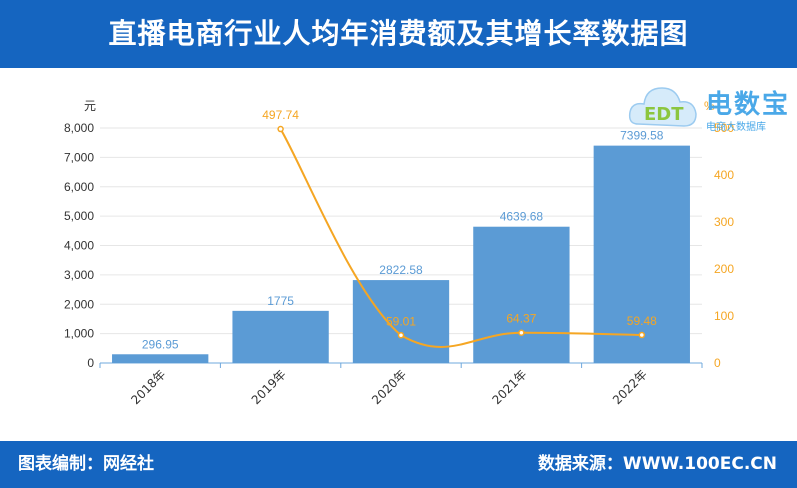 The width and height of the screenshot is (797, 488). What do you see at coordinates (724, 128) in the screenshot?
I see `y-right-tick-label: 500` at bounding box center [724, 128].